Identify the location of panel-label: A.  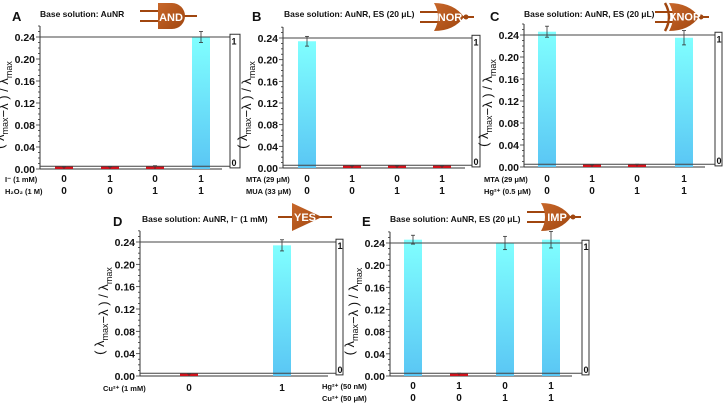
(17, 16).